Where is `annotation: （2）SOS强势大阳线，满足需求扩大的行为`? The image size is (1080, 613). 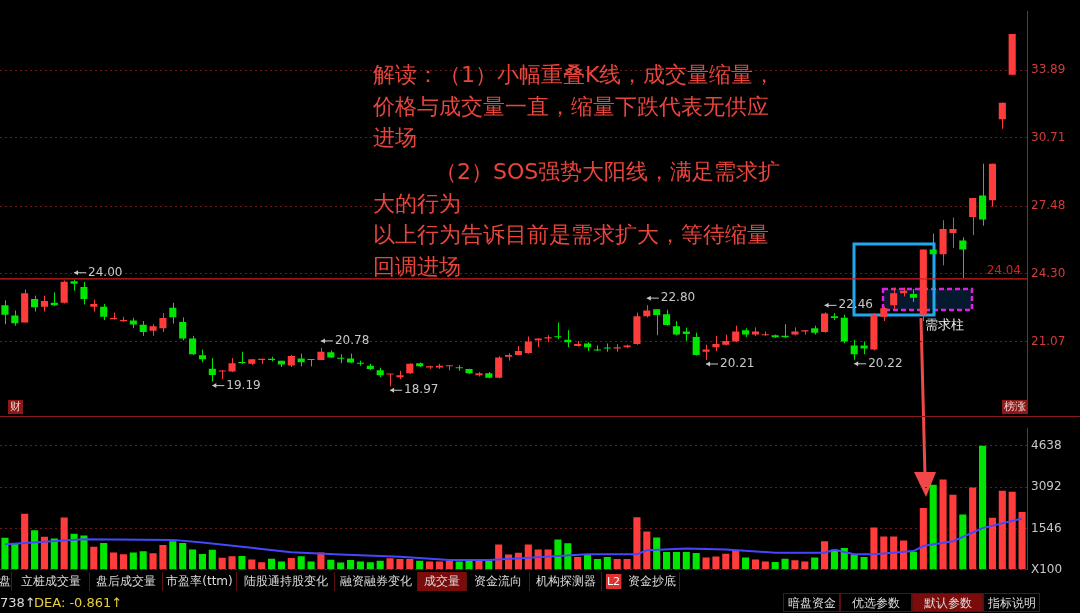 annotation: （2）SOS强势大阳线，满足需求扩大的行为 is located at coordinates (577, 188).